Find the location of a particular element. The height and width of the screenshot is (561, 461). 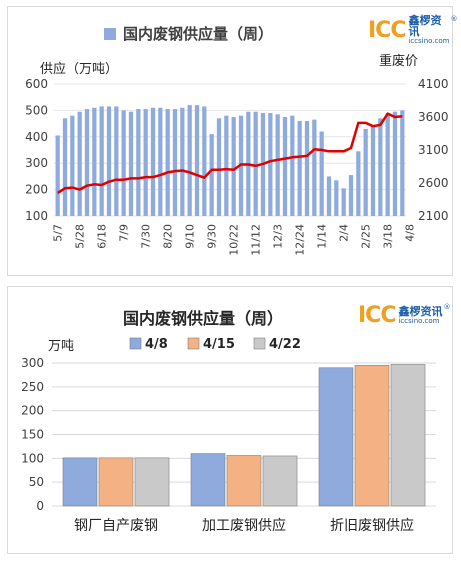

icc-logo: ICC 鑫椤资讯 iccsino.com ® is located at coordinates (413, 30).